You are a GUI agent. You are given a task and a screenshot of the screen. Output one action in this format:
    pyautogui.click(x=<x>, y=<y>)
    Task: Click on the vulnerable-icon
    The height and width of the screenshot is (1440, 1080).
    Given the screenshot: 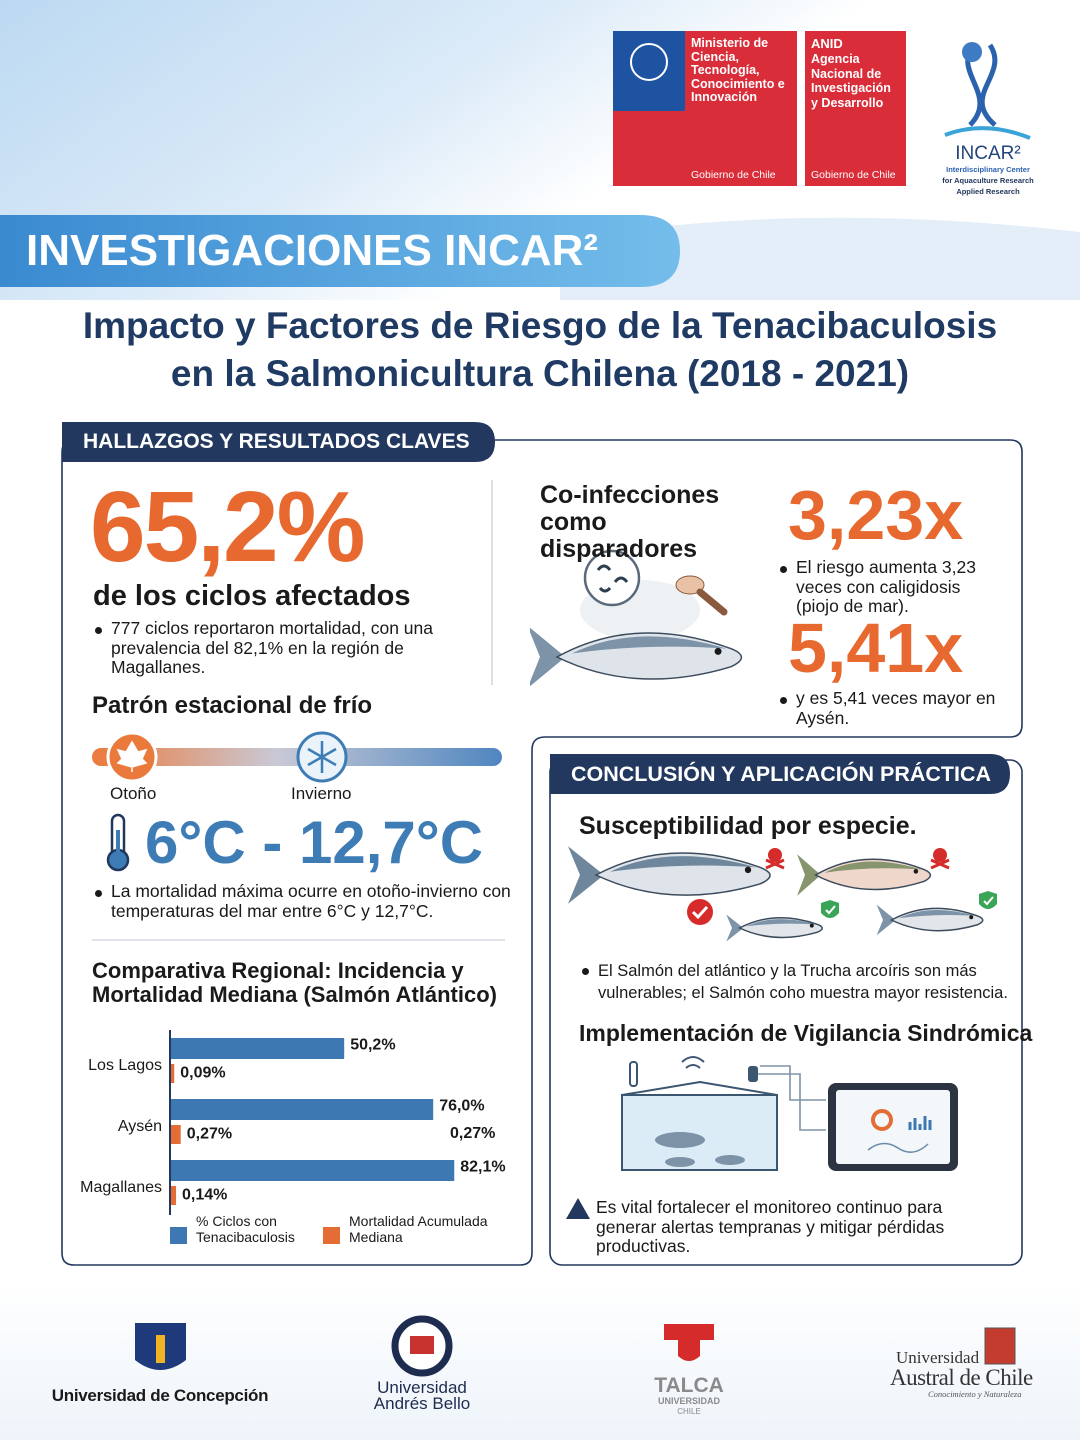 What is the action you would take?
    pyautogui.click(x=700, y=912)
    